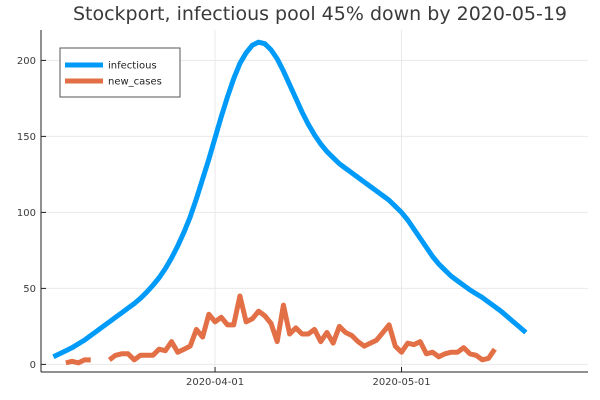  What do you see at coordinates (26, 137) in the screenshot?
I see `y-tick-label-3: 150` at bounding box center [26, 137].